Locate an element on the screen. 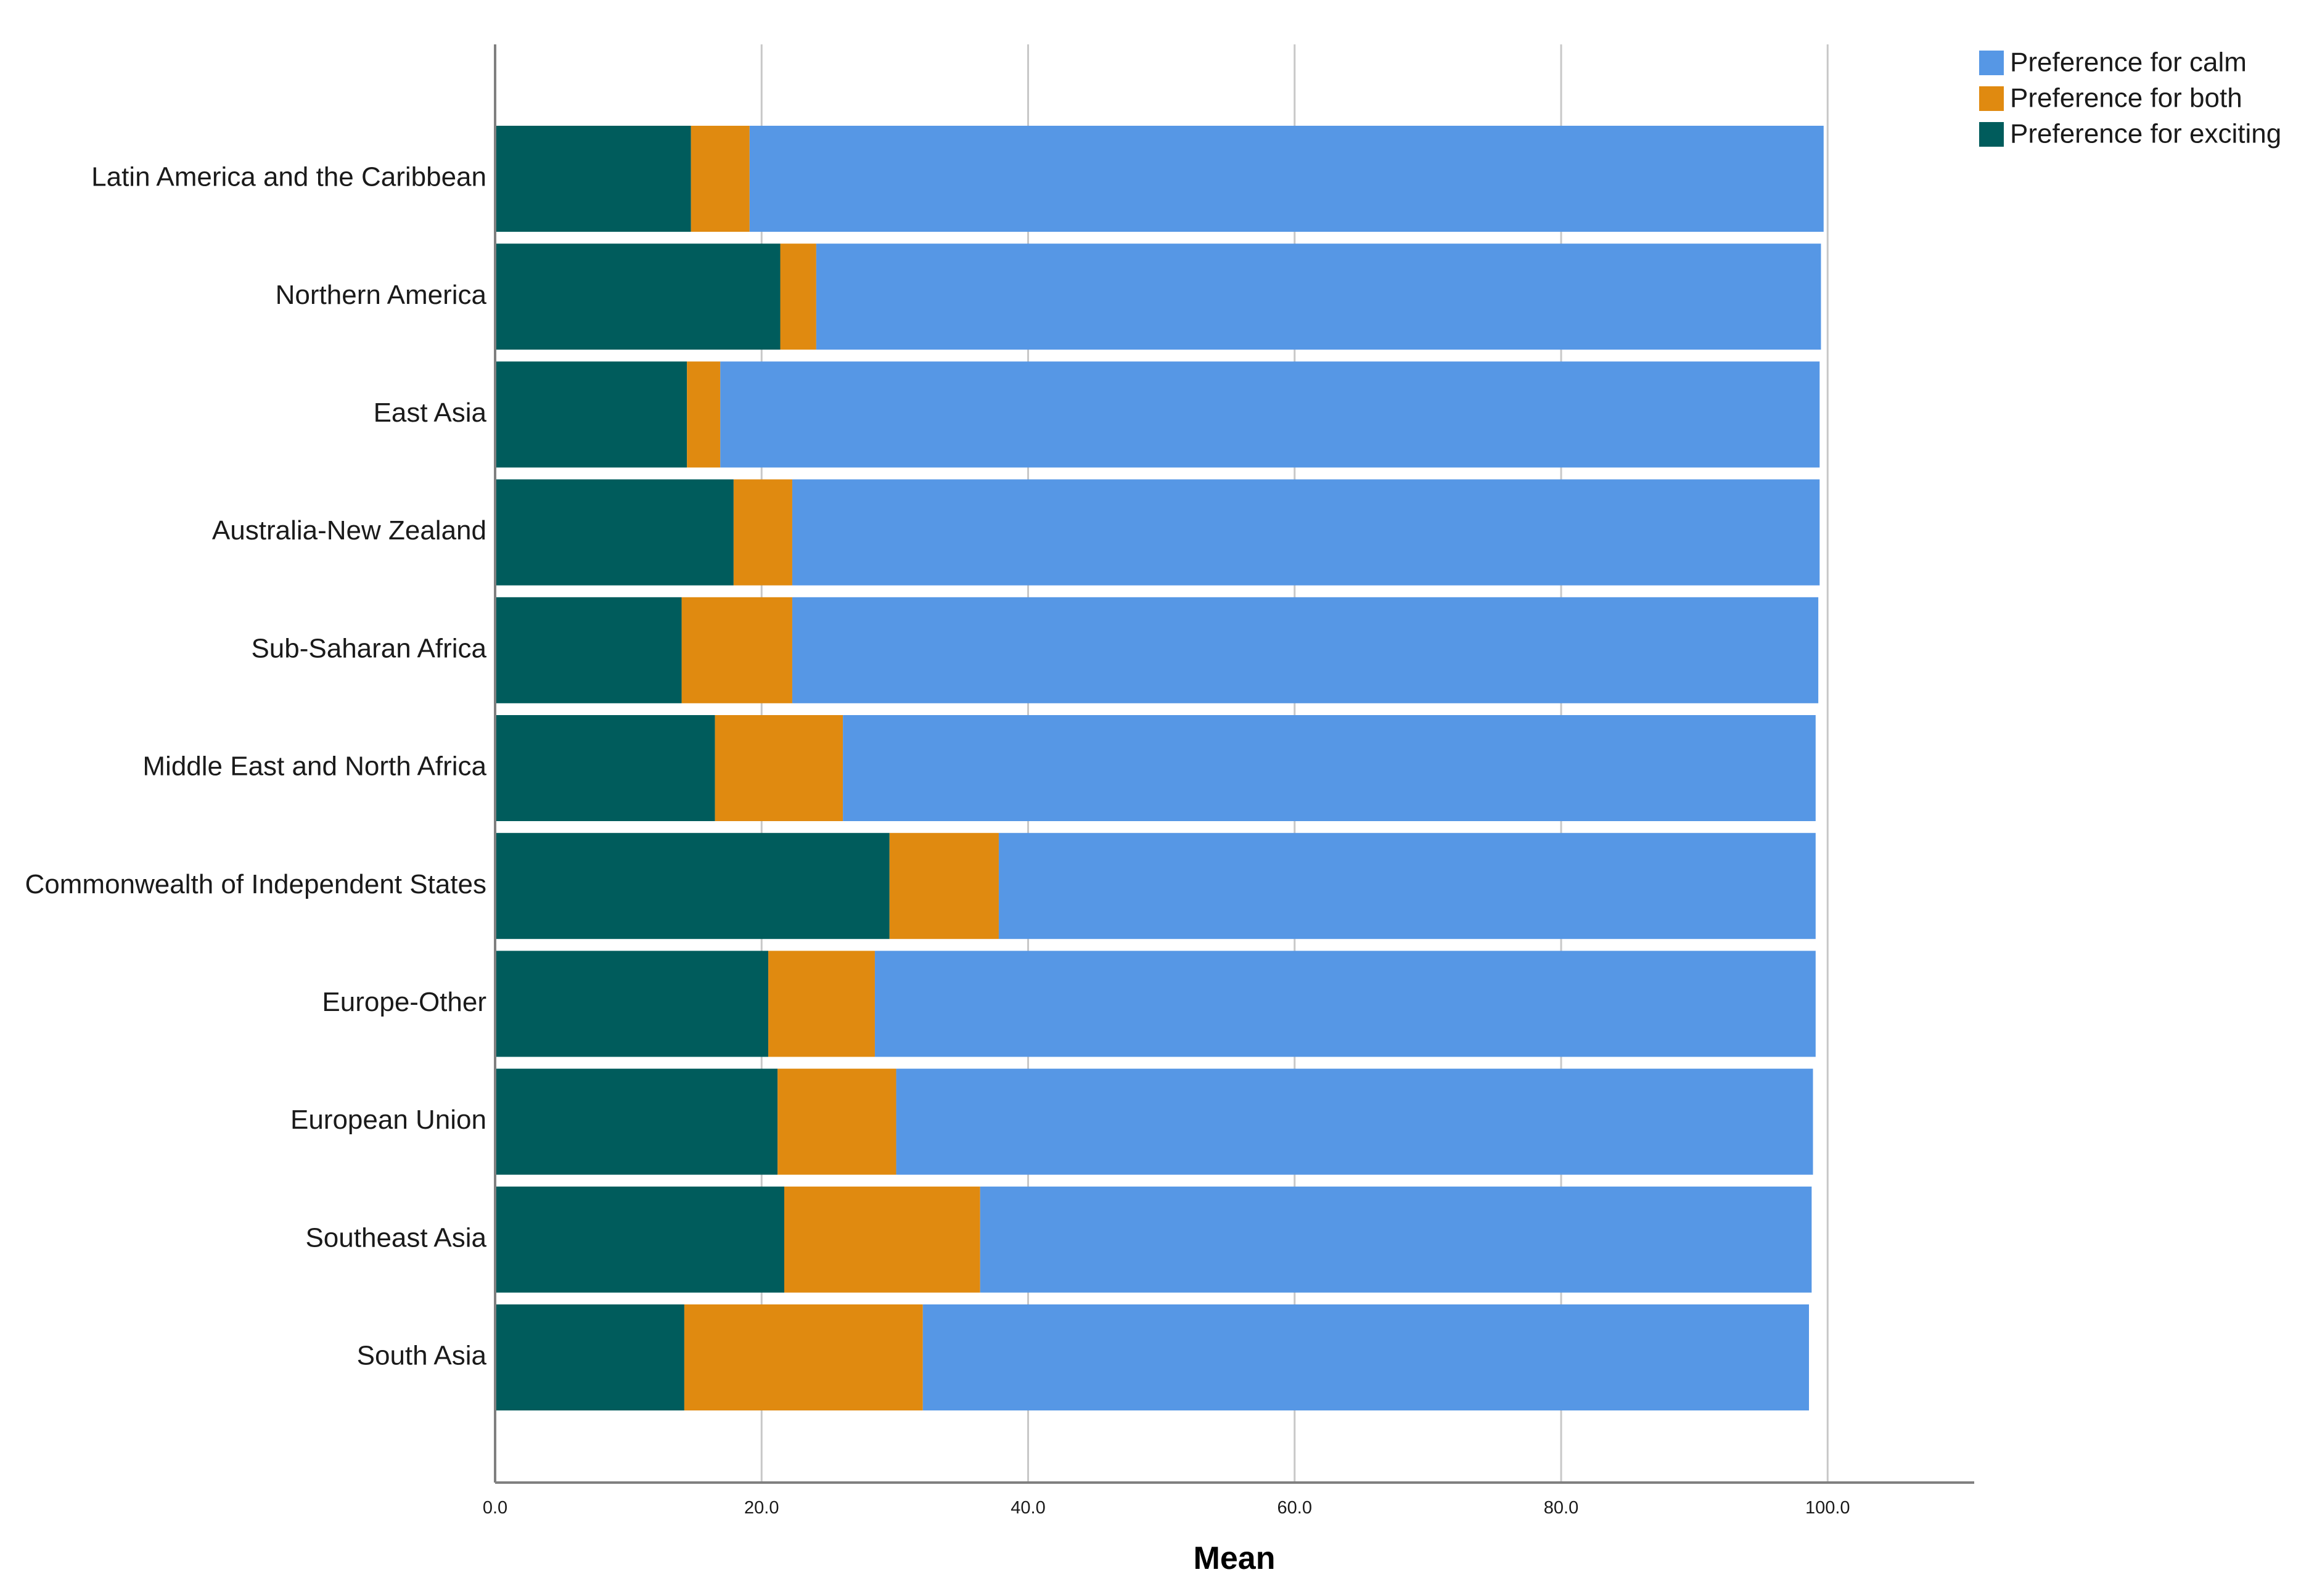  category-label: Middle East and North Africa is located at coordinates (314, 766).